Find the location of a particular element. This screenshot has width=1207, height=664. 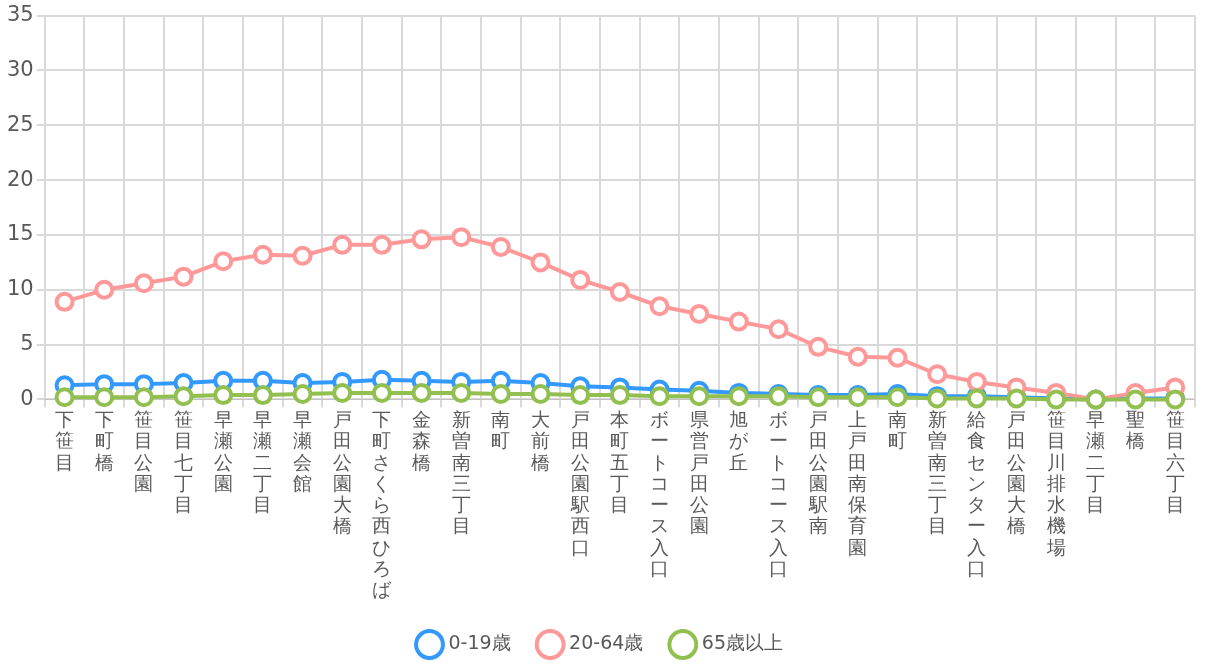

x-tick-label: 大前橋 is located at coordinates (541, 440).